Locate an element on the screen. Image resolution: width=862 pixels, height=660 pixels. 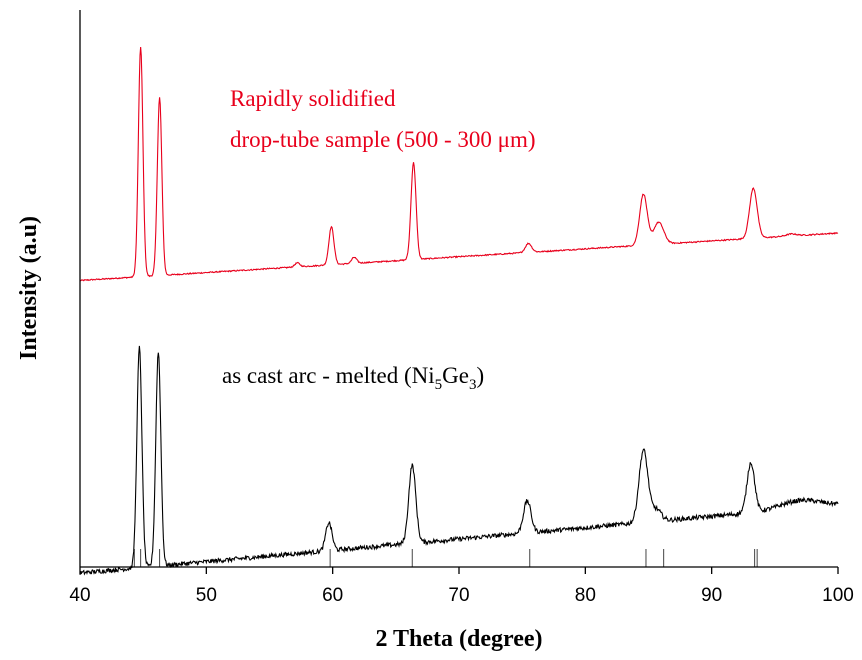
annotation-subscript-5: 5 is located at coordinates (439, 385).